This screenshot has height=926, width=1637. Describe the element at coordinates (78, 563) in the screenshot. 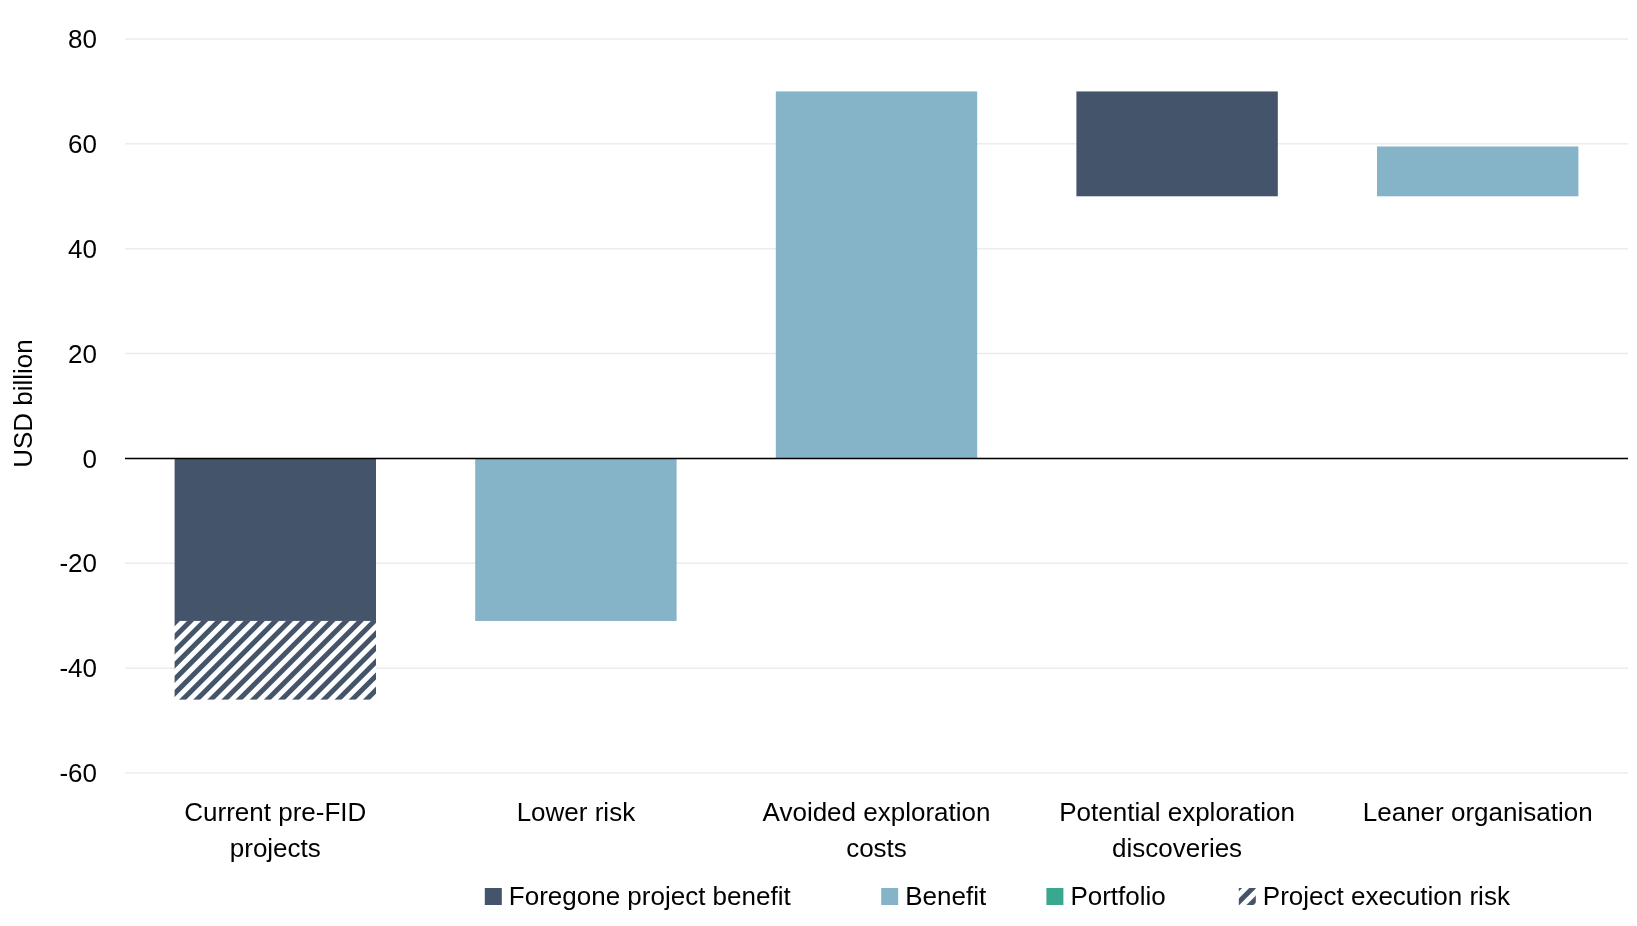

I see `y-tick-label: -20` at that location.